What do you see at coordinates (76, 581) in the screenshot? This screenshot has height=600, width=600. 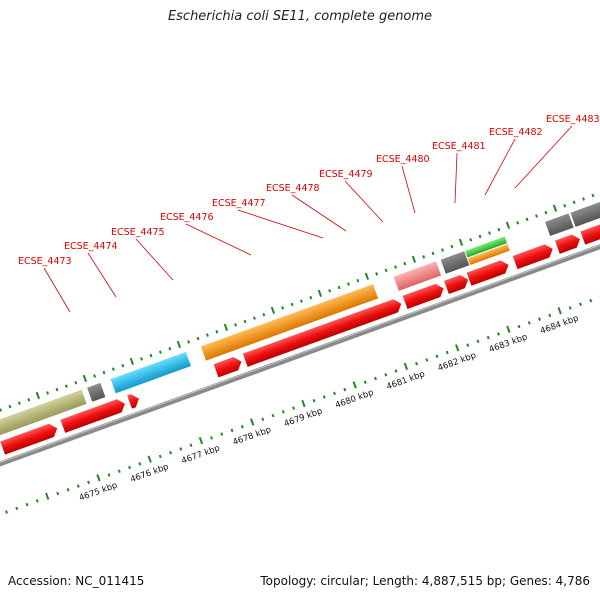 I see `accession-text: Accession: NC_011415` at bounding box center [76, 581].